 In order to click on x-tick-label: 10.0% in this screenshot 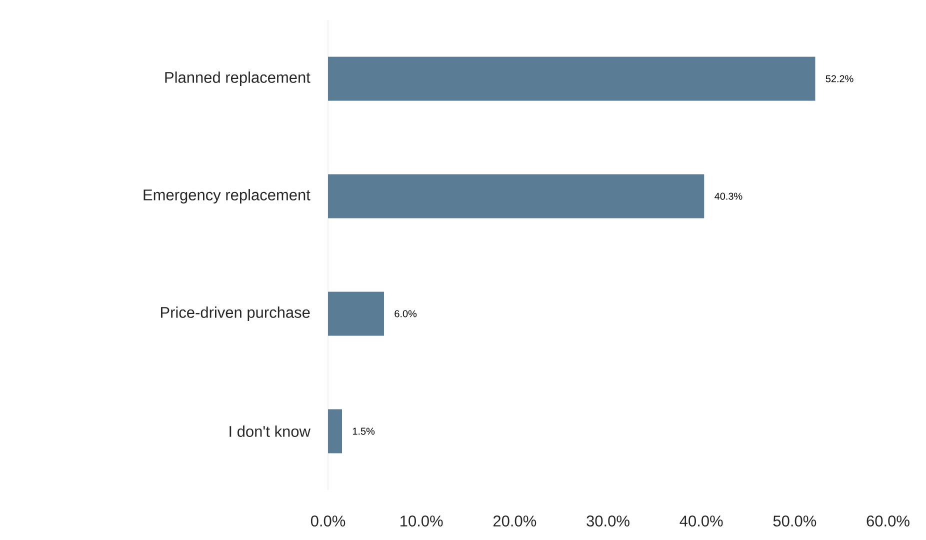, I will do `click(421, 521)`.